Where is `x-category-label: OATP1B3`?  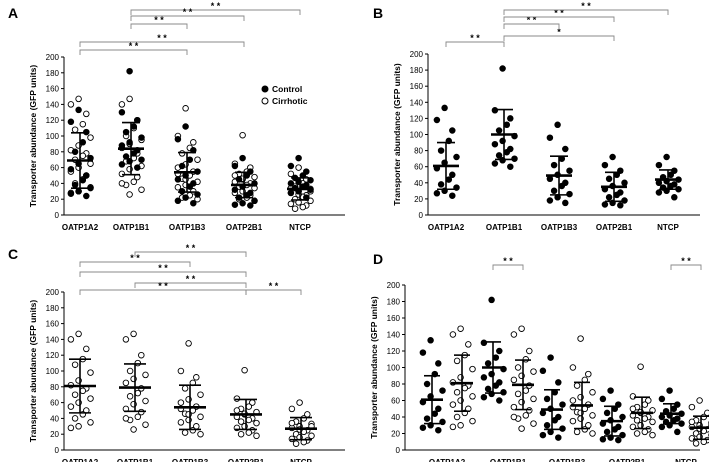 x-category-label: OATP1B3 is located at coordinates (559, 227).